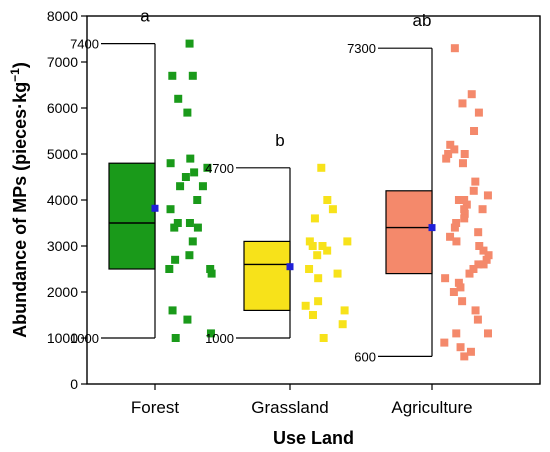 The width and height of the screenshot is (550, 452). What do you see at coordinates (20, 210) in the screenshot?
I see `y-axis-title-main: Abundance of MPs (pieces·kg` at bounding box center [20, 210].